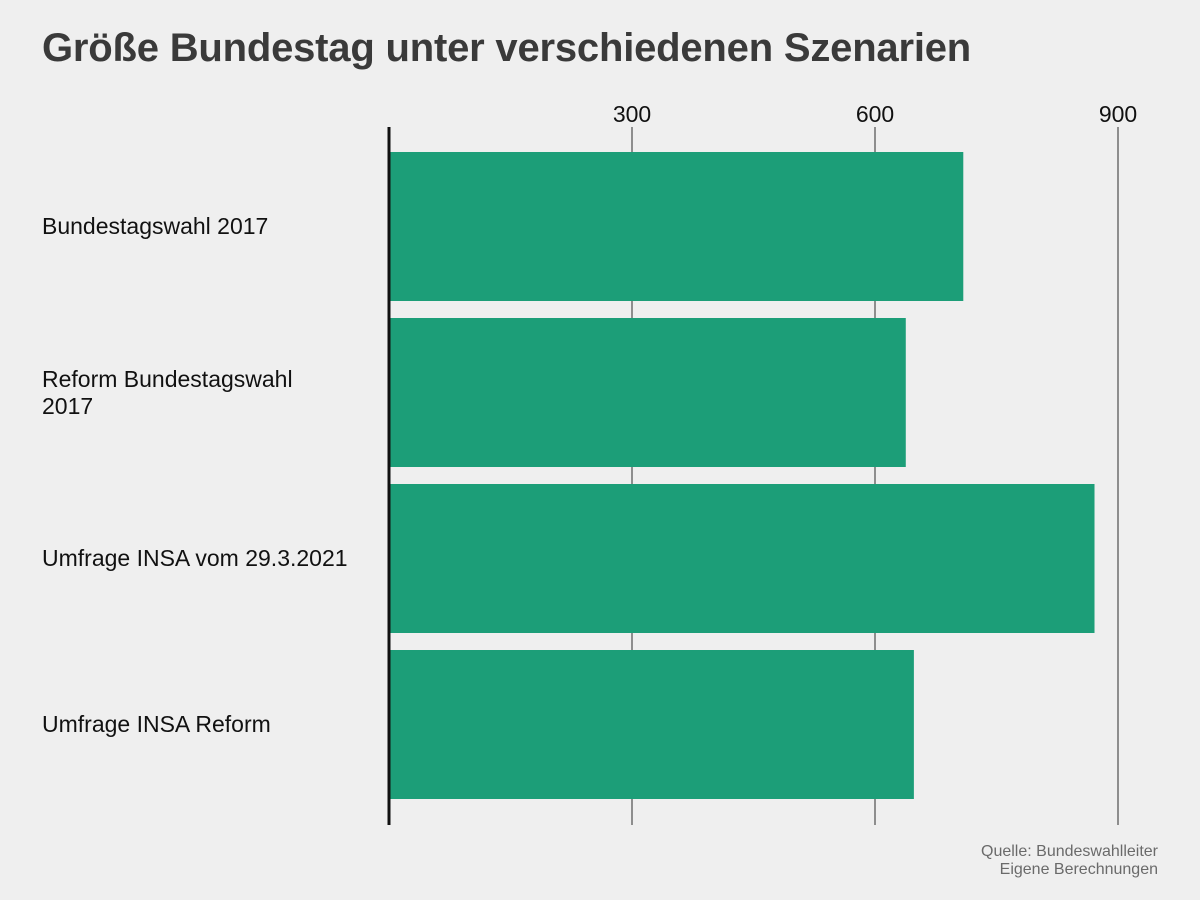 The width and height of the screenshot is (1200, 900). What do you see at coordinates (195, 558) in the screenshot?
I see `category-label: Umfrage INSA vom 29.3.2021` at bounding box center [195, 558].